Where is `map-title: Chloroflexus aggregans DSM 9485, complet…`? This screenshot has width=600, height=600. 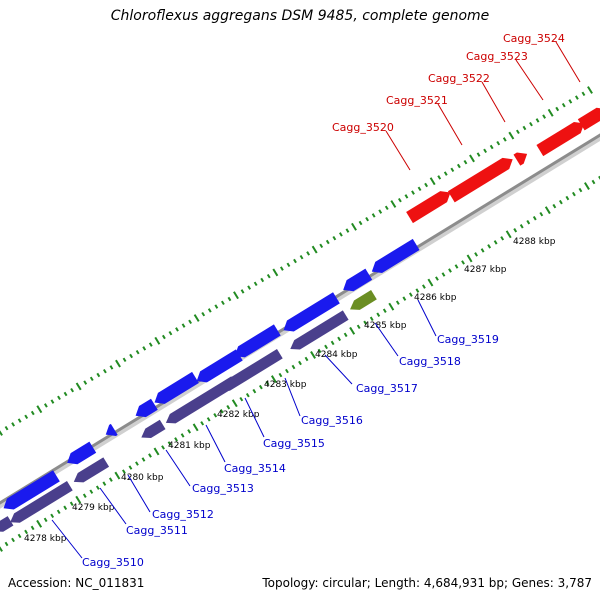
map-title: Chloroflexus aggregans DSM 9485, complet… is located at coordinates (300, 16).